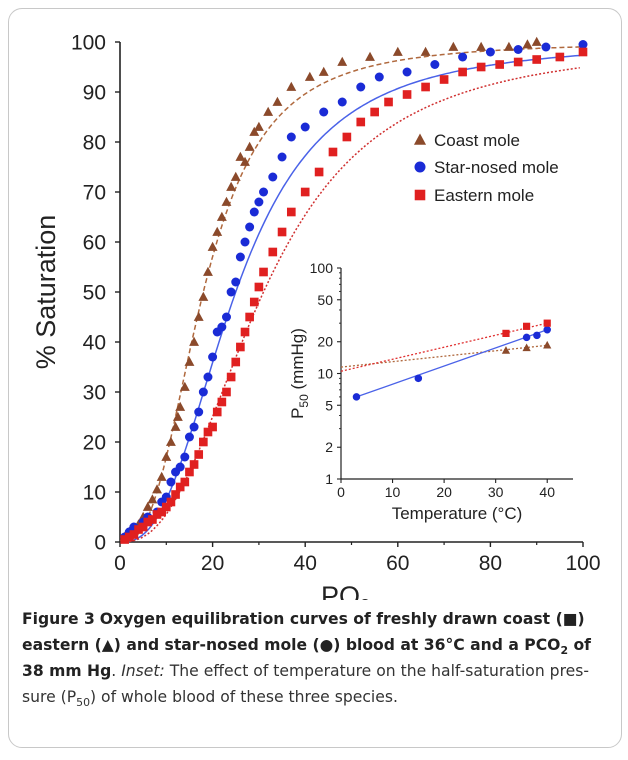  Describe the element at coordinates (477, 140) in the screenshot. I see `legend-label-0: Coast mole` at that location.